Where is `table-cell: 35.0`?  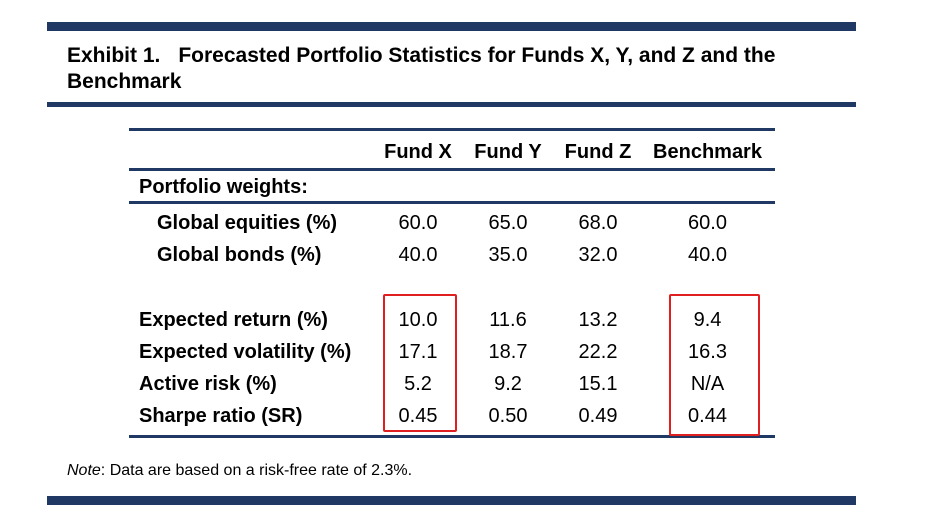
table-cell: 35.0 is located at coordinates (508, 255).